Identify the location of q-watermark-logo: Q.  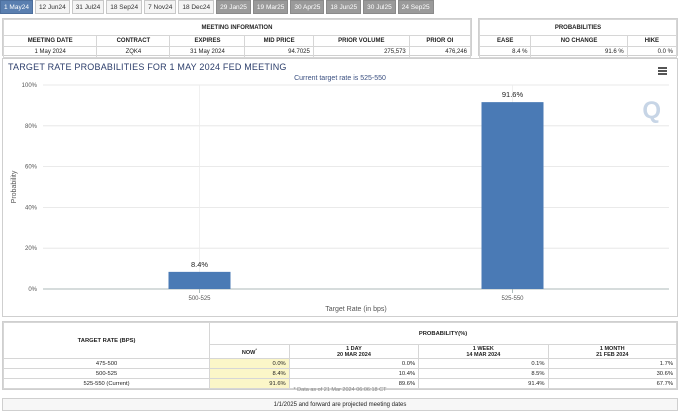
(651, 110).